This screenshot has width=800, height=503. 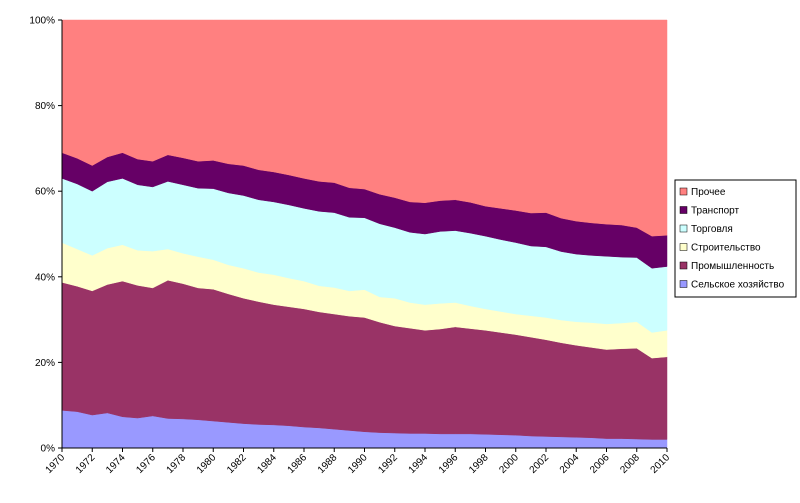 What do you see at coordinates (146, 464) in the screenshot?
I see `x-tick-label: 1976` at bounding box center [146, 464].